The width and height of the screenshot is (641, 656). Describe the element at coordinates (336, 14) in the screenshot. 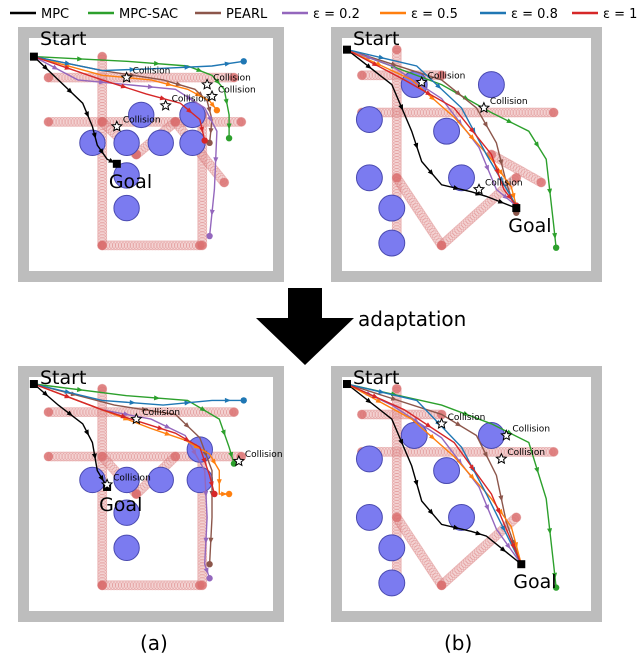

I see `legend-label-3: ε = 0.2` at that location.